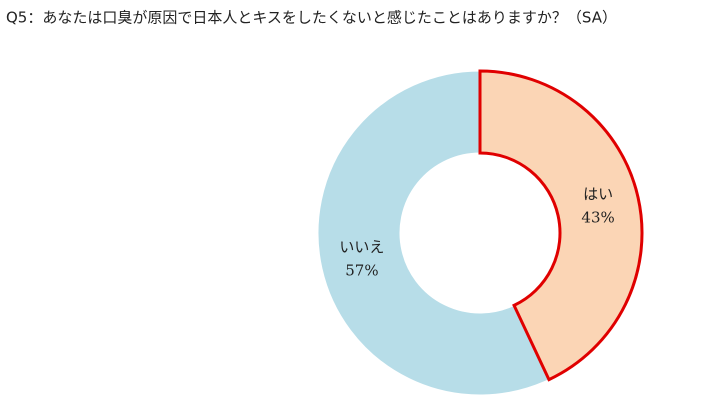  What do you see at coordinates (598, 194) in the screenshot?
I see `slice-category-label: はい` at bounding box center [598, 194].